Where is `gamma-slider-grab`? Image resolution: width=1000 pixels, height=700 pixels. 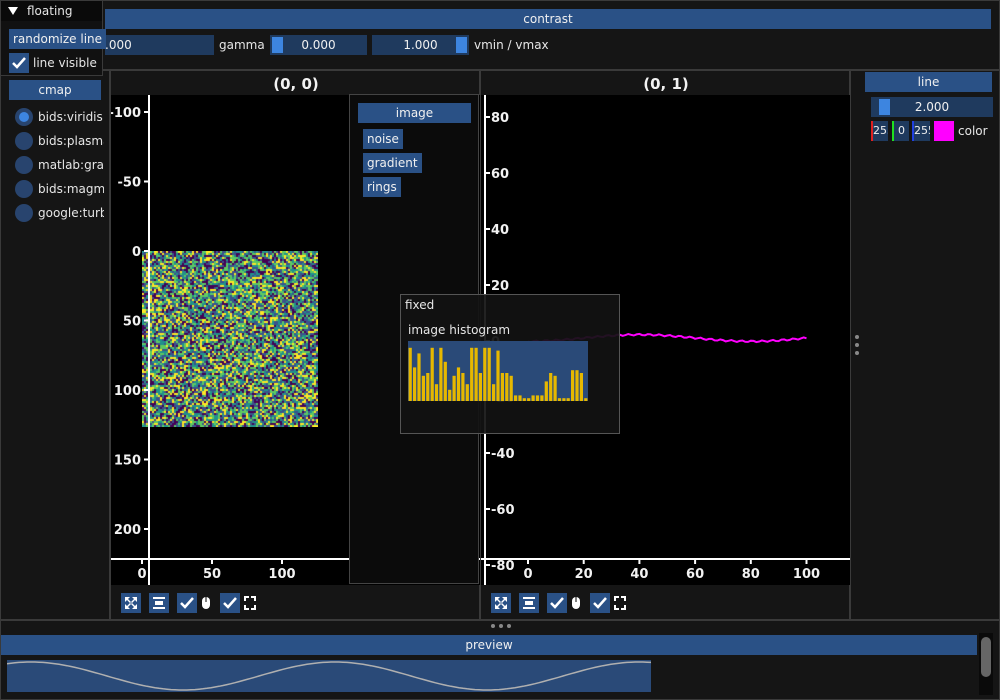
gamma-slider-grab is located at coordinates (277, 45).